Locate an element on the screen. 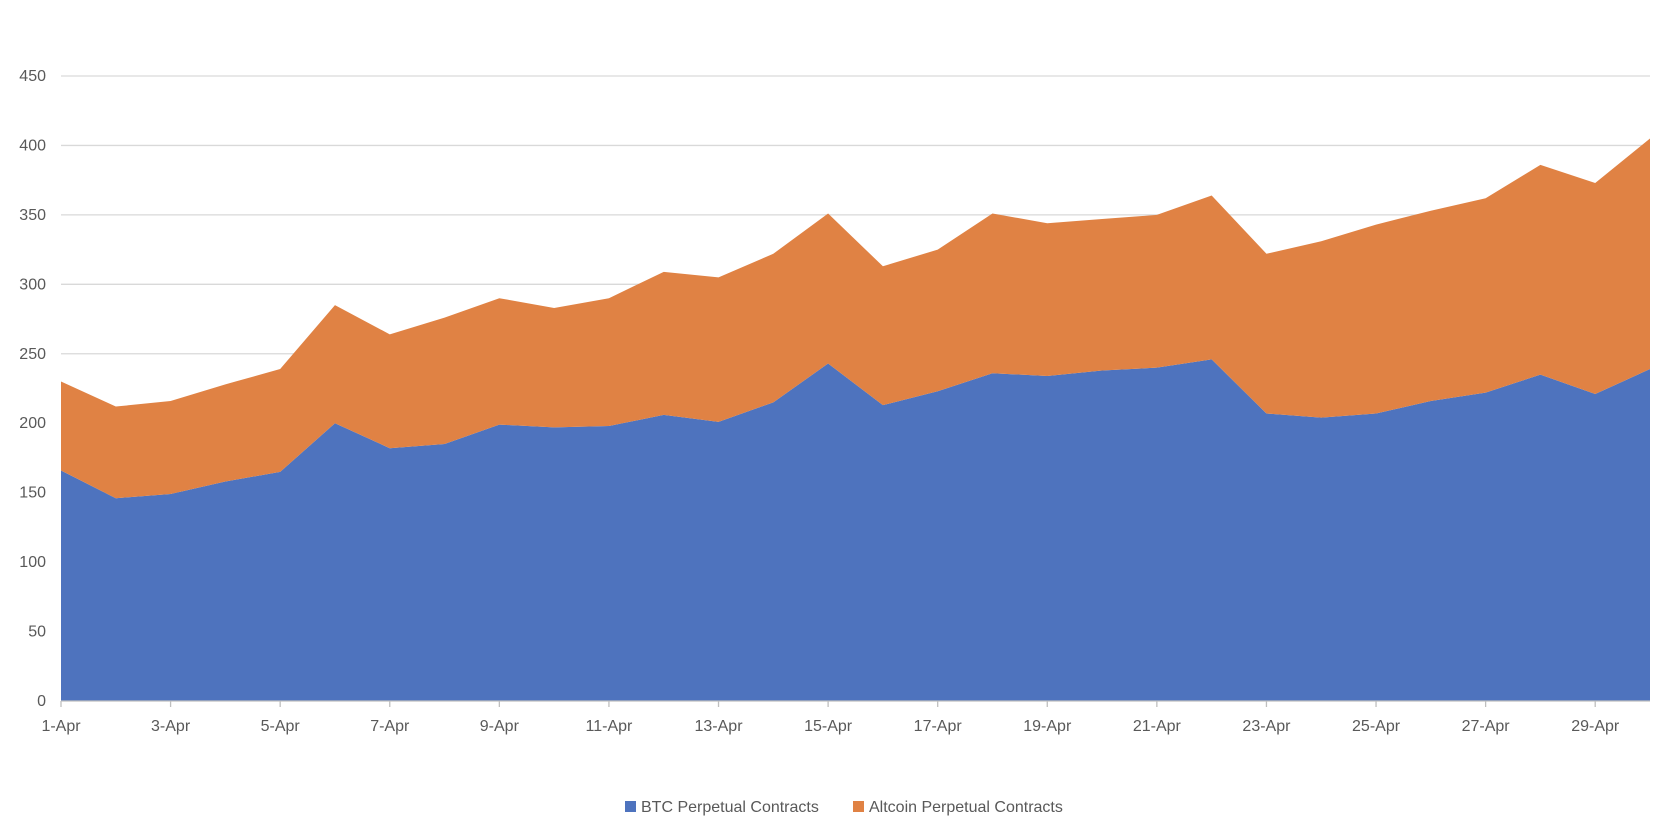 The image size is (1670, 826). x-tick-label-21-Apr: 21-Apr is located at coordinates (1157, 726).